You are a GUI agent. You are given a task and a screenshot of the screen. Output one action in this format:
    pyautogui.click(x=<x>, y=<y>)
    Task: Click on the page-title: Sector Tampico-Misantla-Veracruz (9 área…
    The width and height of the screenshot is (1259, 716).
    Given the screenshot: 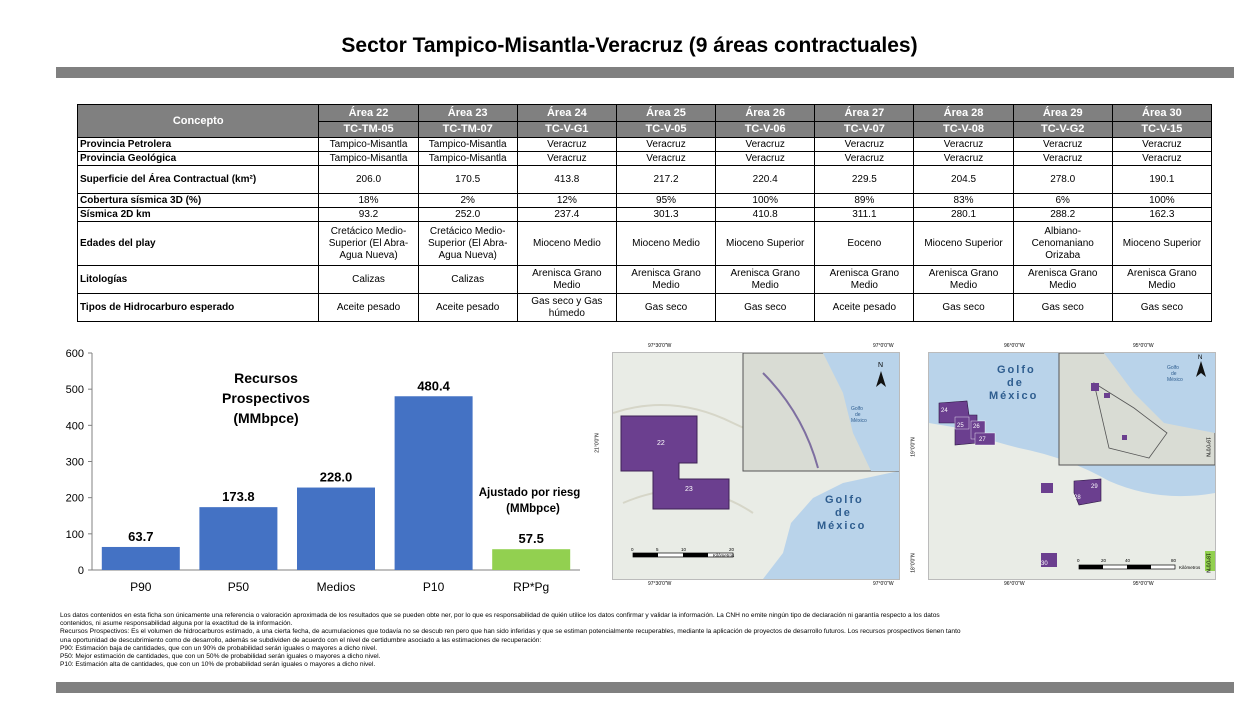 What is the action you would take?
    pyautogui.click(x=629, y=45)
    